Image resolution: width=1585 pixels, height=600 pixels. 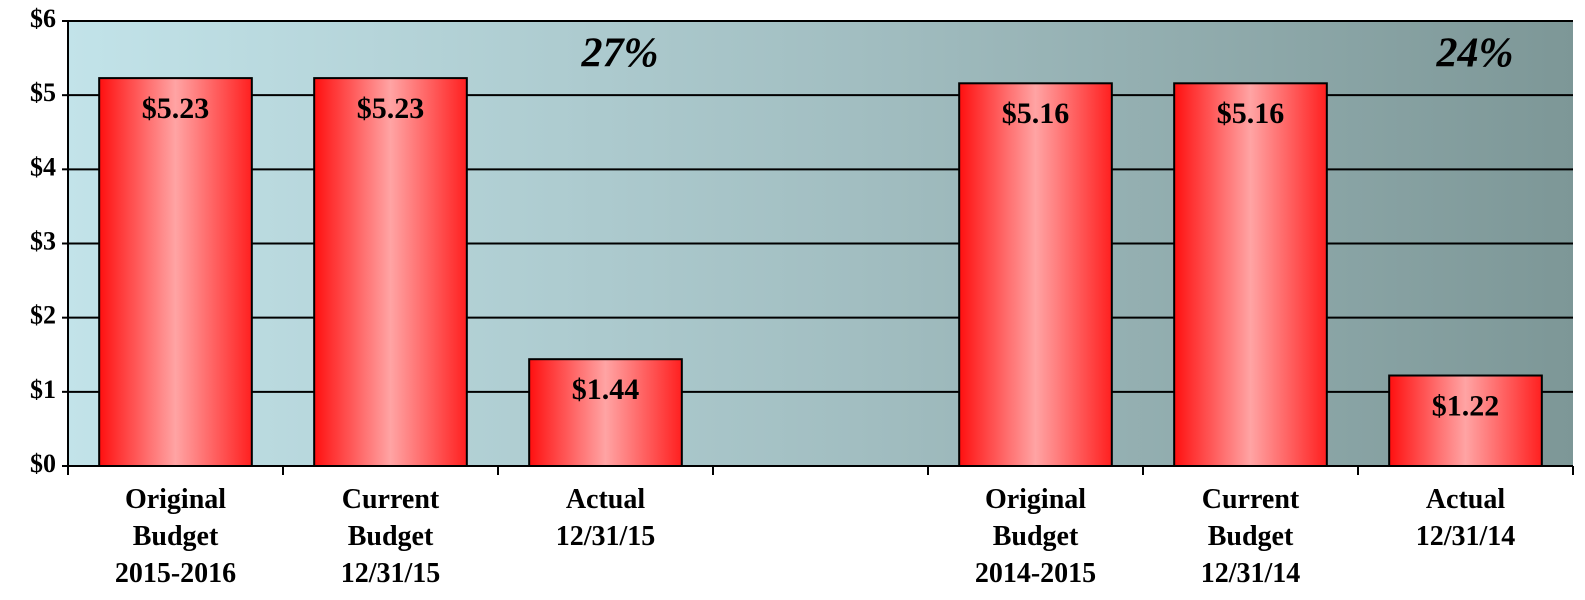 I want to click on data-label: $1.44, so click(x=606, y=389).